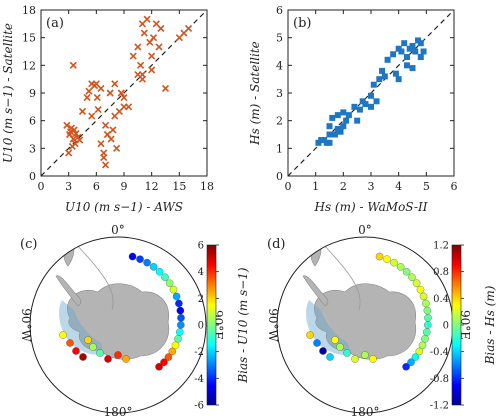  What do you see at coordinates (32, 121) in the screenshot?
I see `a-ytick-label: 6` at bounding box center [32, 121].